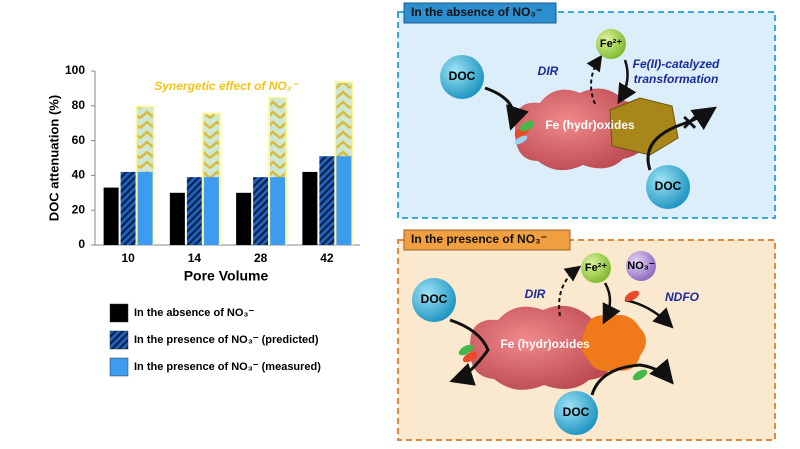 This screenshot has height=449, width=800. What do you see at coordinates (676, 64) in the screenshot?
I see `process-label: Fe(II)-catalyzed` at bounding box center [676, 64].